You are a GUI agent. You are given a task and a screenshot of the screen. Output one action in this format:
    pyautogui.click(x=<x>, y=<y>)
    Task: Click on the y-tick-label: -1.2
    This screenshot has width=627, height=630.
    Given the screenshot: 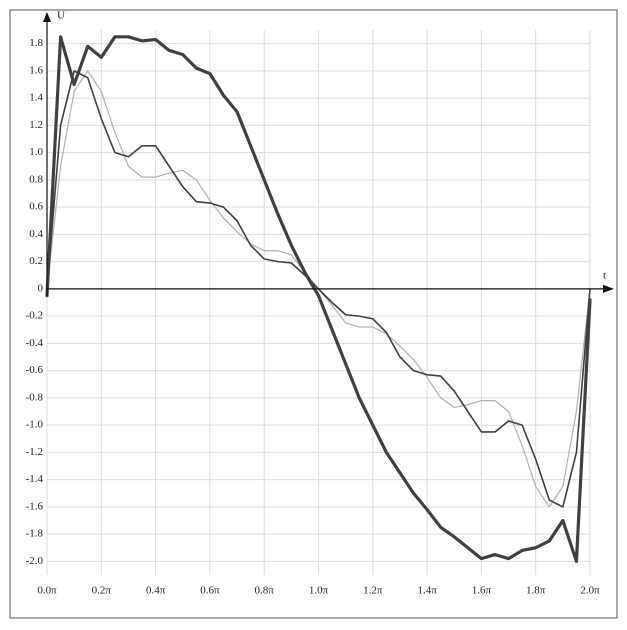 What is the action you would take?
    pyautogui.click(x=34, y=452)
    